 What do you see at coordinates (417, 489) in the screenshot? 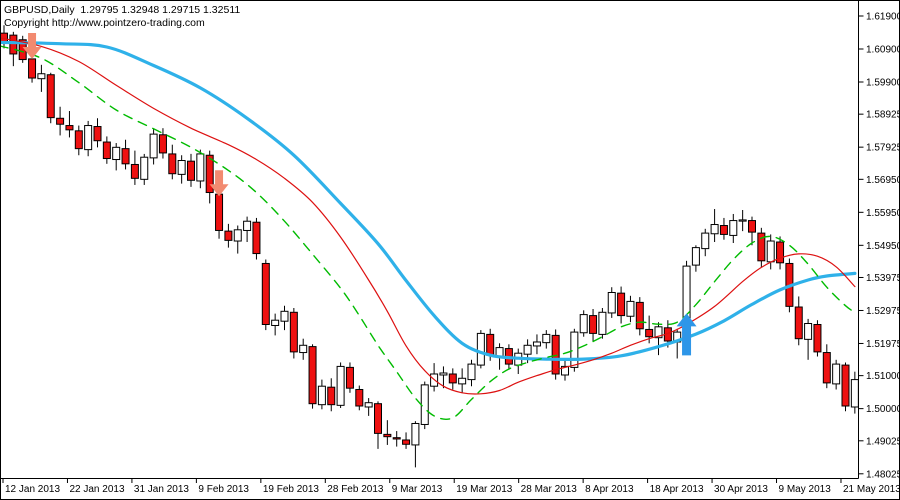
I see `x-axis-label: 9 Mar 2013` at bounding box center [417, 489].